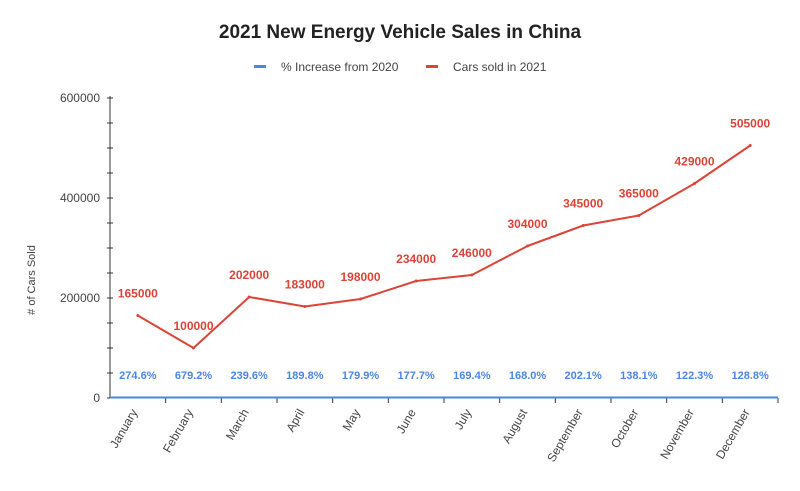  Describe the element at coordinates (527, 224) in the screenshot. I see `data-label-cars-sold: 304000` at that location.